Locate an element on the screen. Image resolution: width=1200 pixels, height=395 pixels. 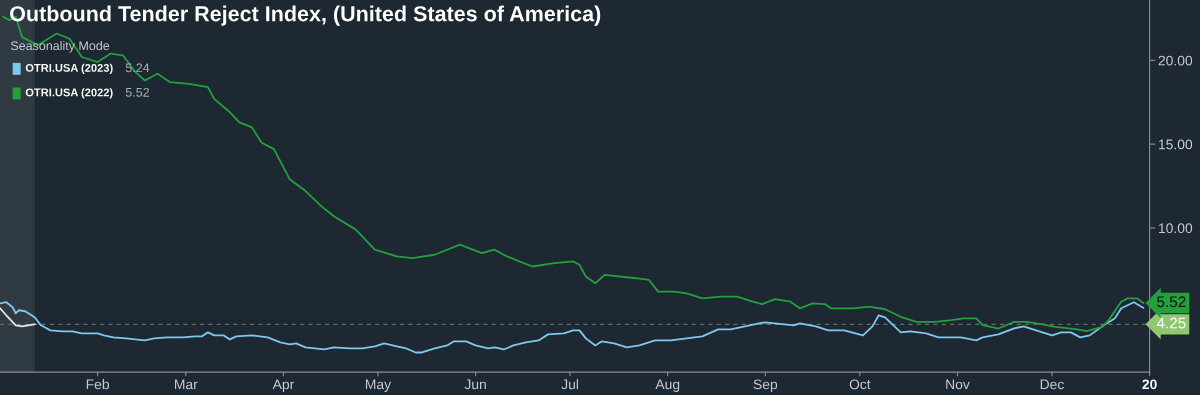
x-tick-label: Mar is located at coordinates (186, 384).